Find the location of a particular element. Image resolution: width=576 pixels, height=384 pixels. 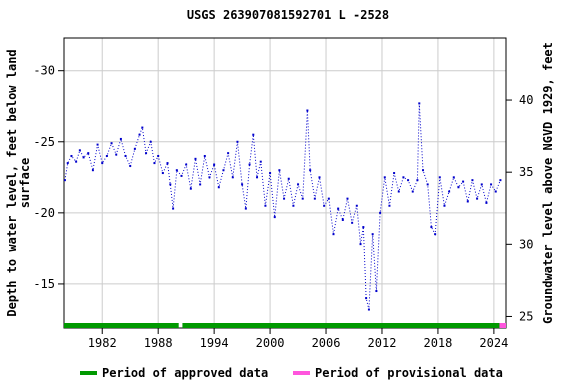

y2-tick-label: 30 is located at coordinates (526, 244).